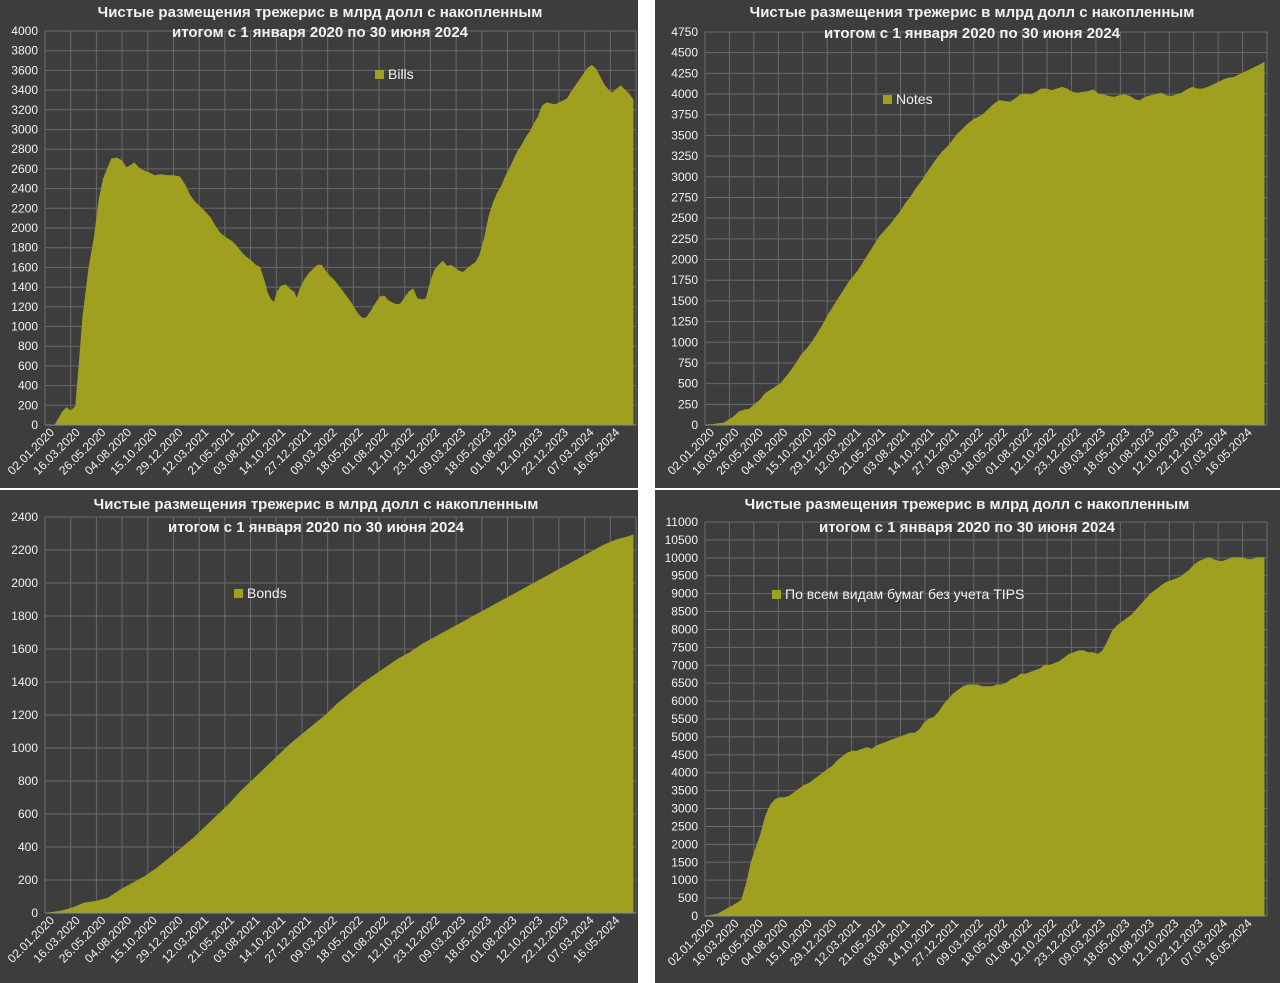 The image size is (1280, 983). What do you see at coordinates (684, 701) in the screenshot?
I see `y-tick-label: 6000` at bounding box center [684, 701].